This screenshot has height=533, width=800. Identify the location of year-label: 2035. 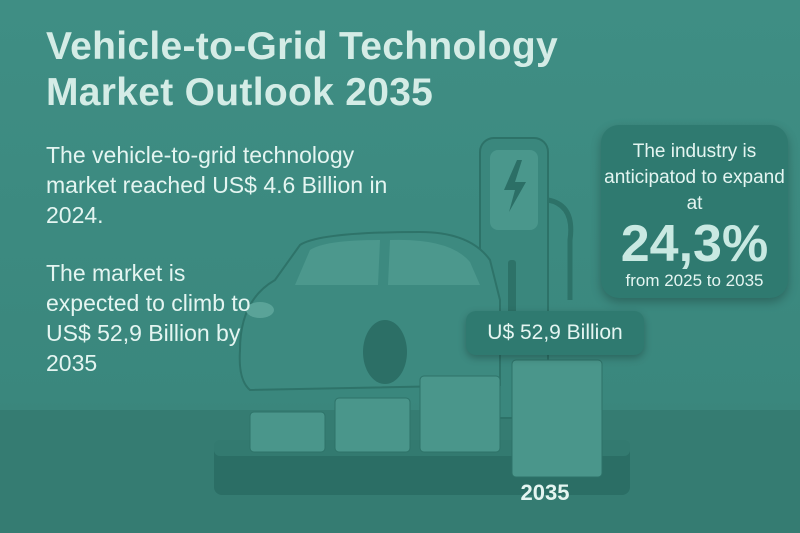
(545, 492).